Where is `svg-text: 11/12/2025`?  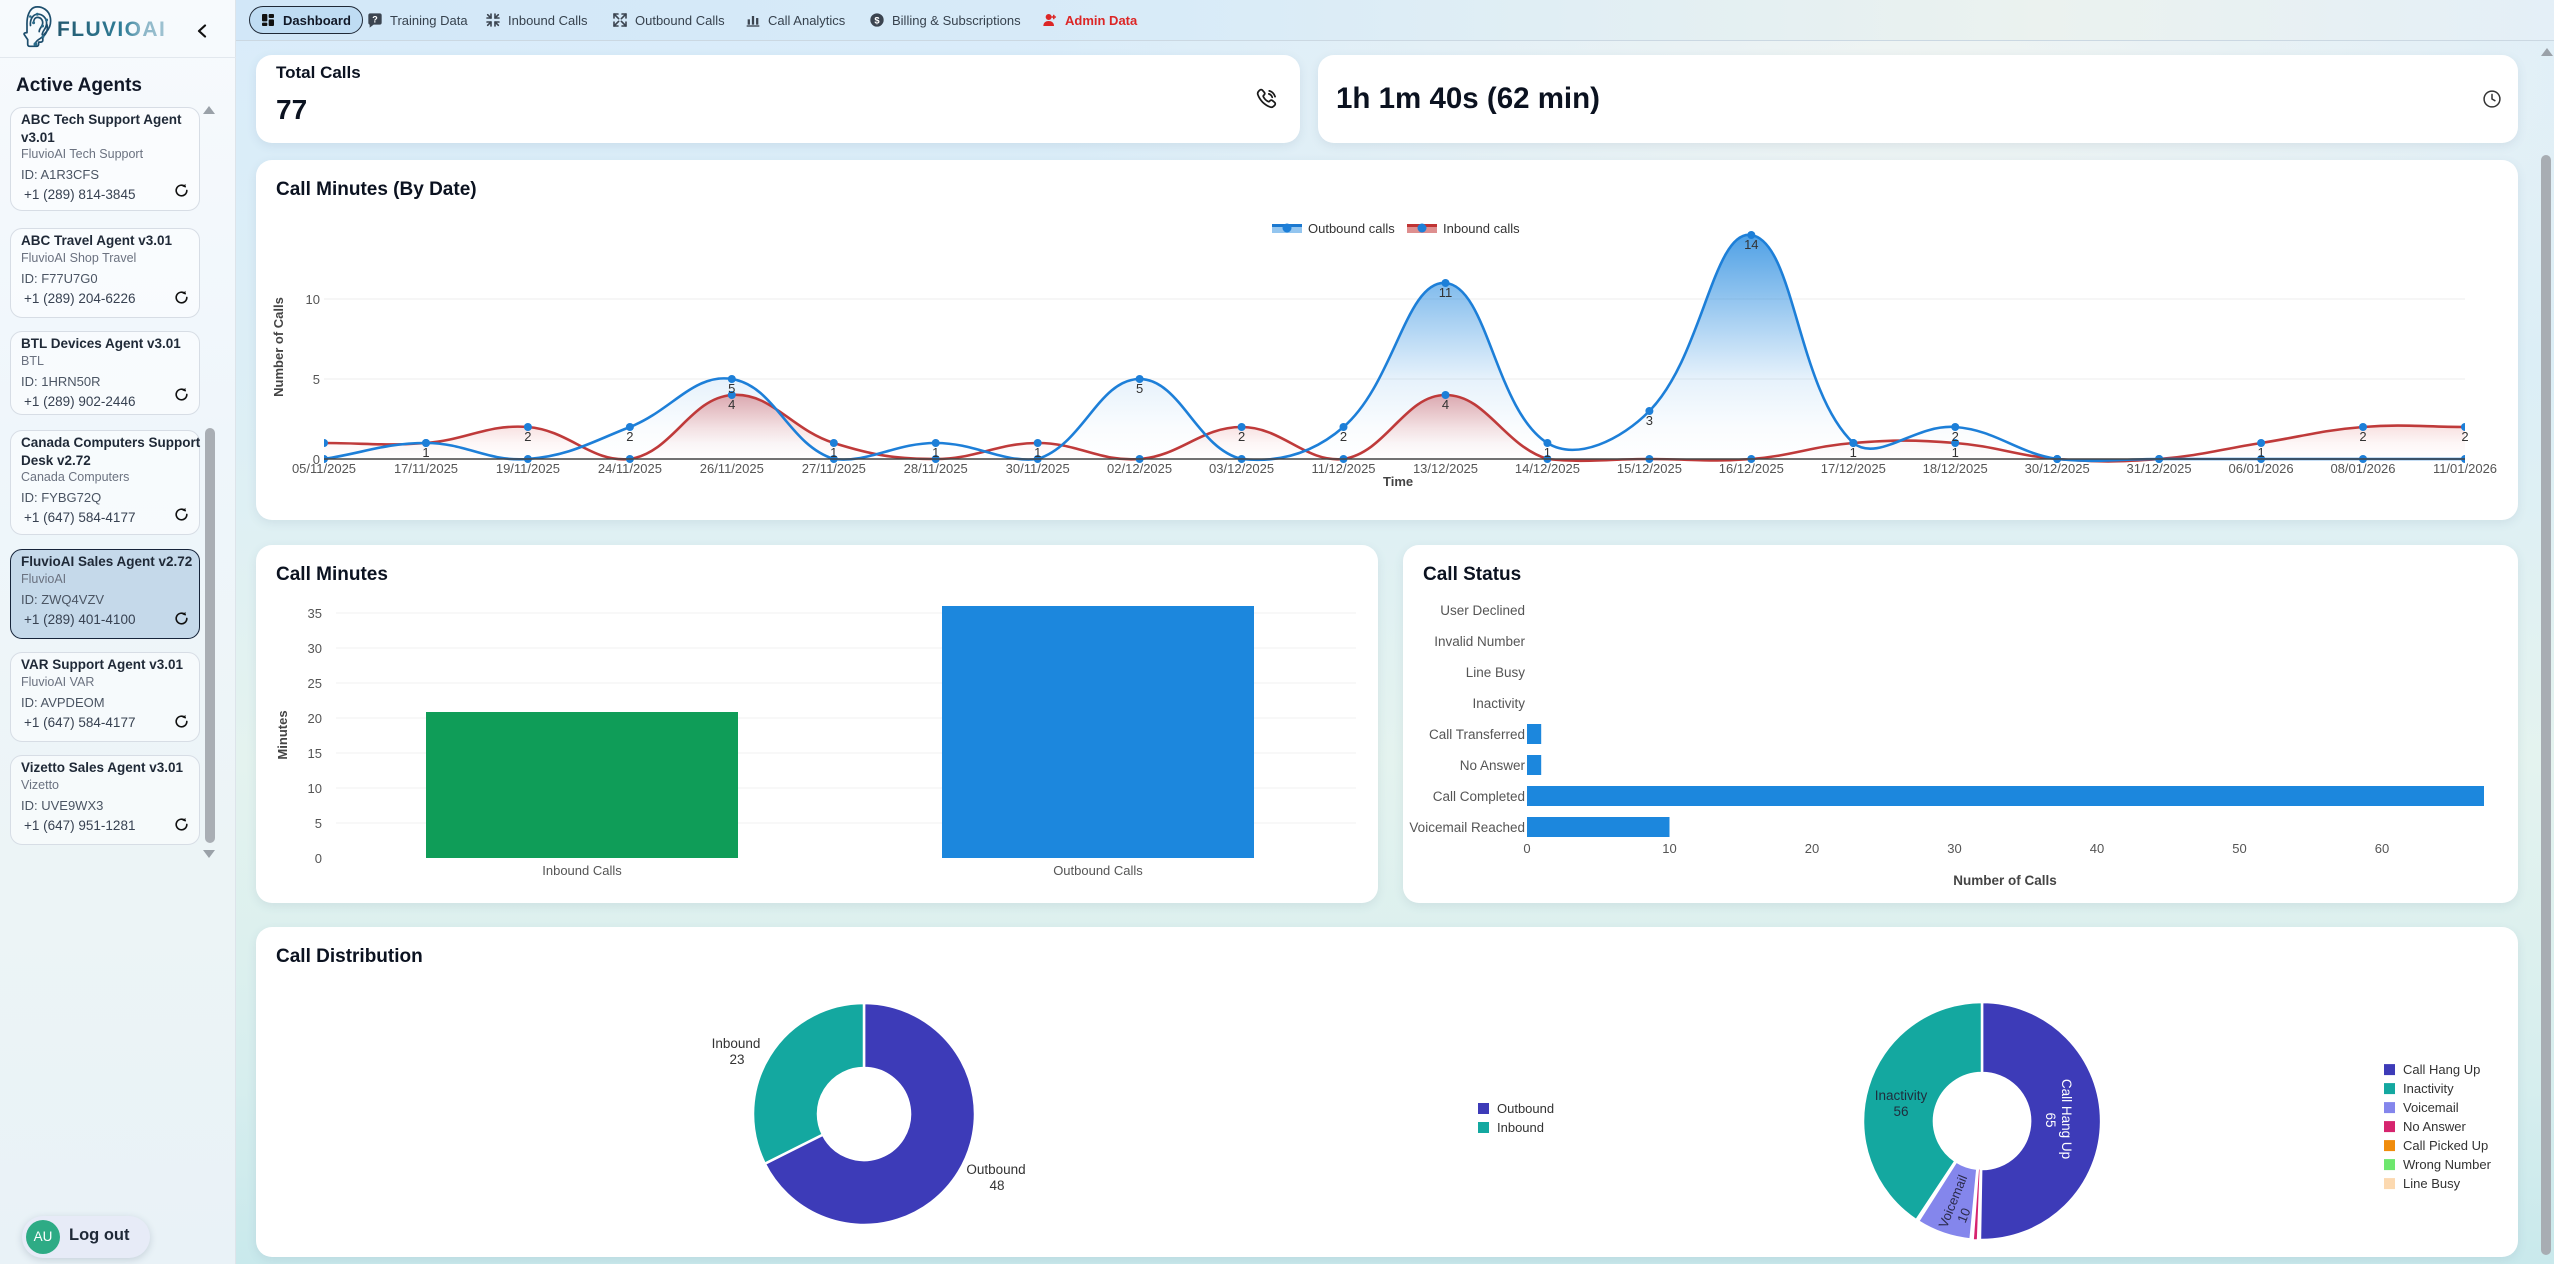
svg-text: 11/12/2025 is located at coordinates (1343, 468).